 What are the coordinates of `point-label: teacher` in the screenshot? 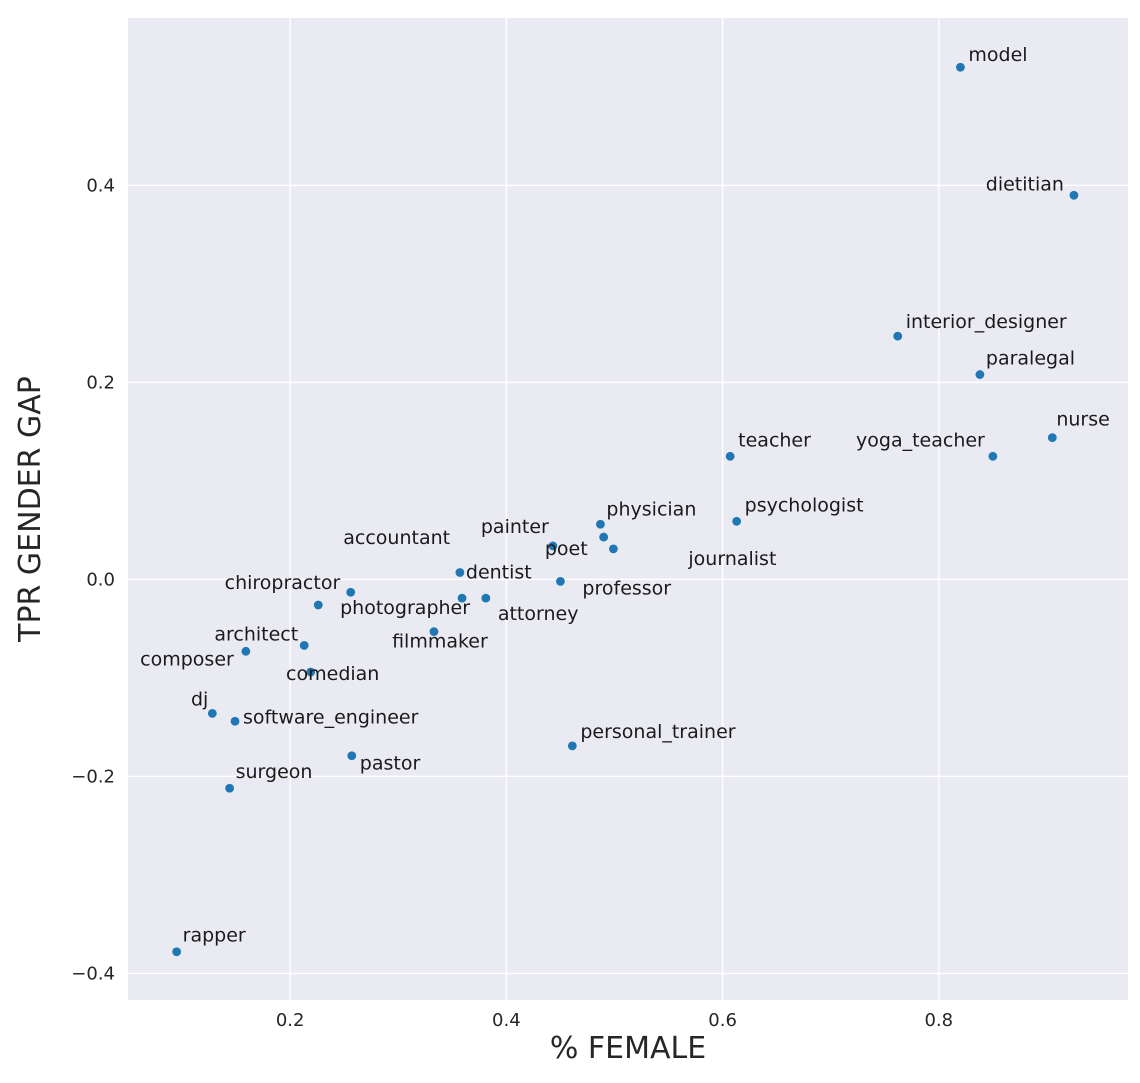 It's located at (774, 440).